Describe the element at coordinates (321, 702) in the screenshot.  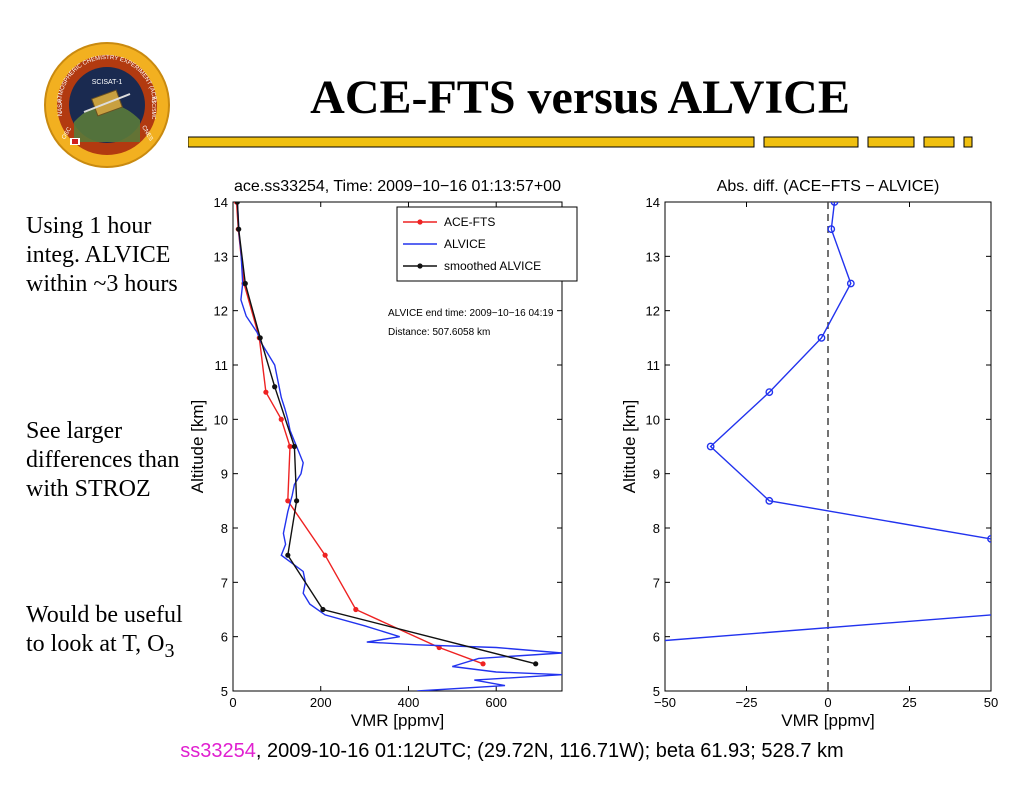
I see `x-tick-label: 200` at that location.